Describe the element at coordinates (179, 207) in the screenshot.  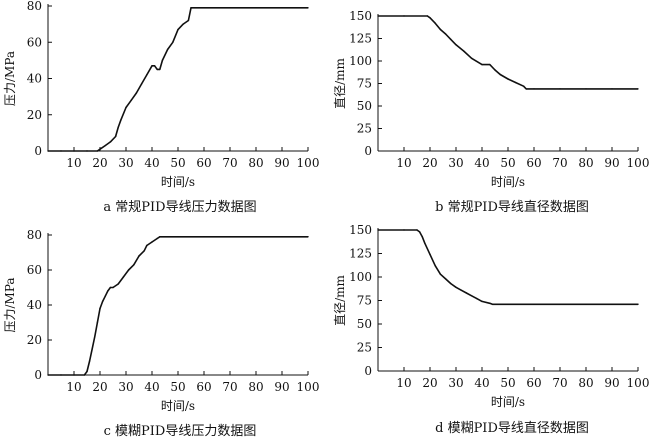
I see `chart-caption: a 常规PID导线压力数据图` at that location.